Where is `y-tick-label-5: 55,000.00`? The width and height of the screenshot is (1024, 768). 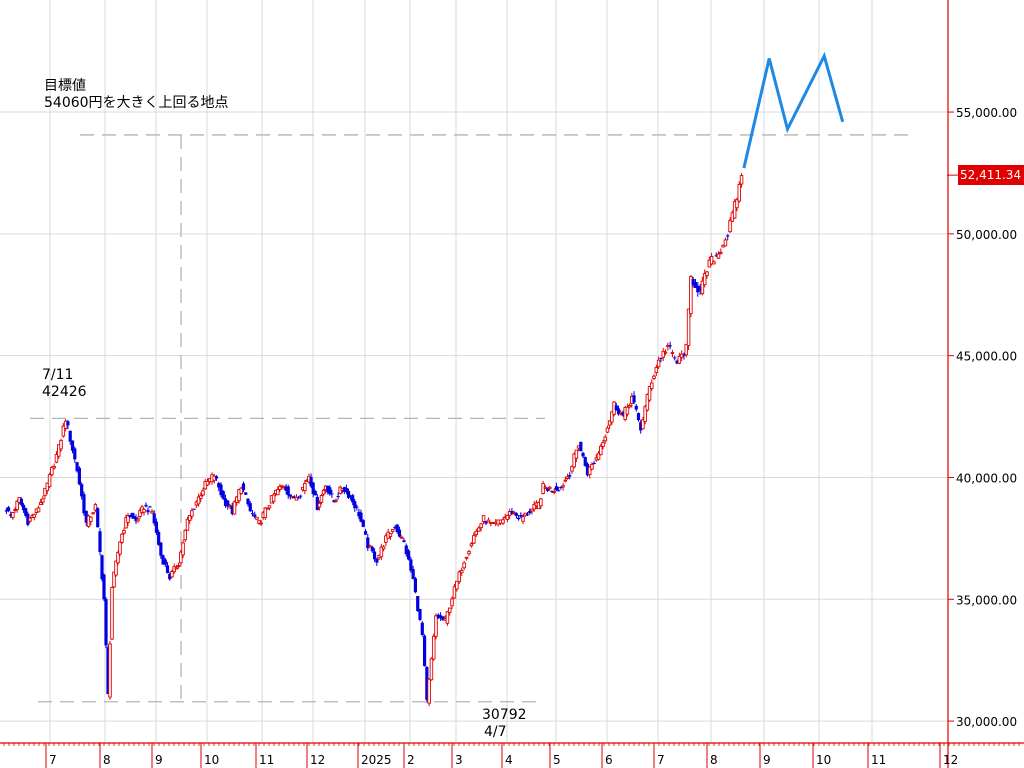 y-tick-label-5: 55,000.00 is located at coordinates (986, 113).